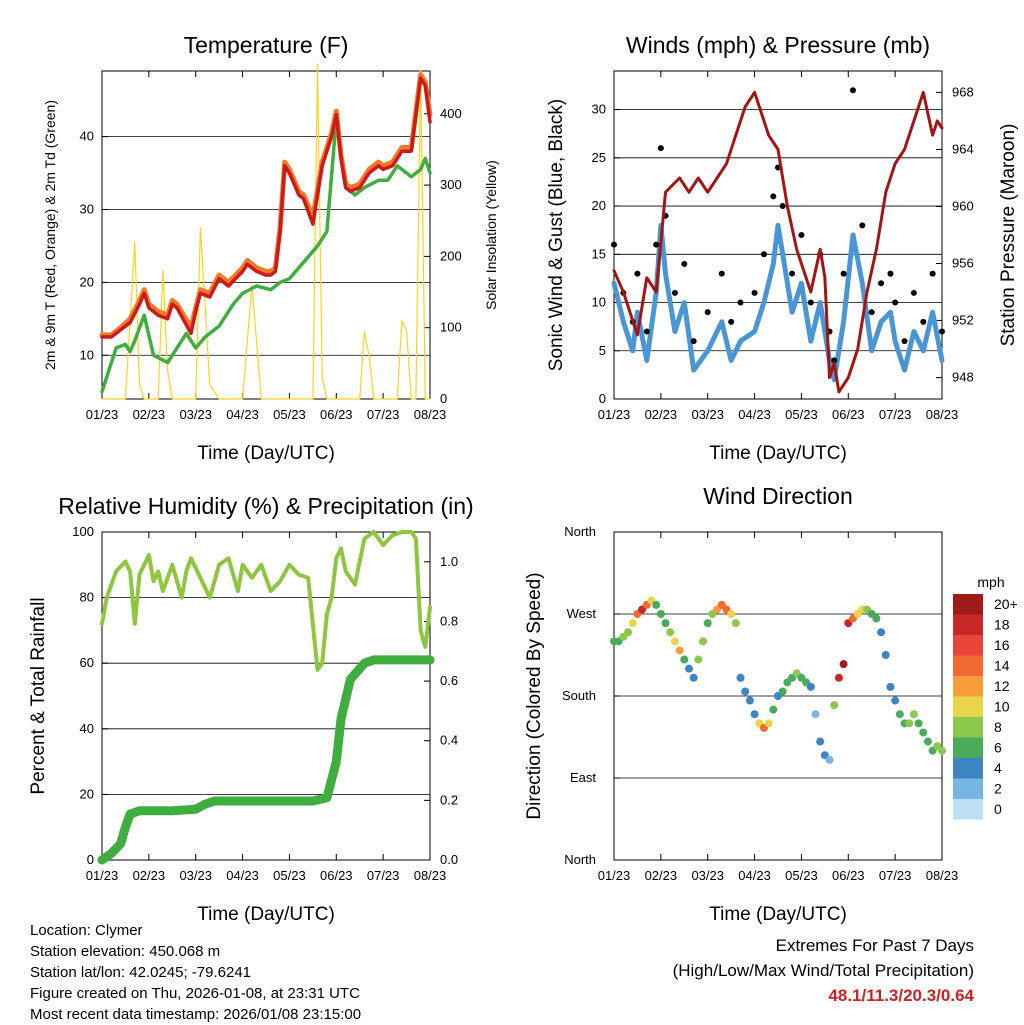 The height and width of the screenshot is (1025, 1024). I want to click on y2-tick-label: 956, so click(963, 263).